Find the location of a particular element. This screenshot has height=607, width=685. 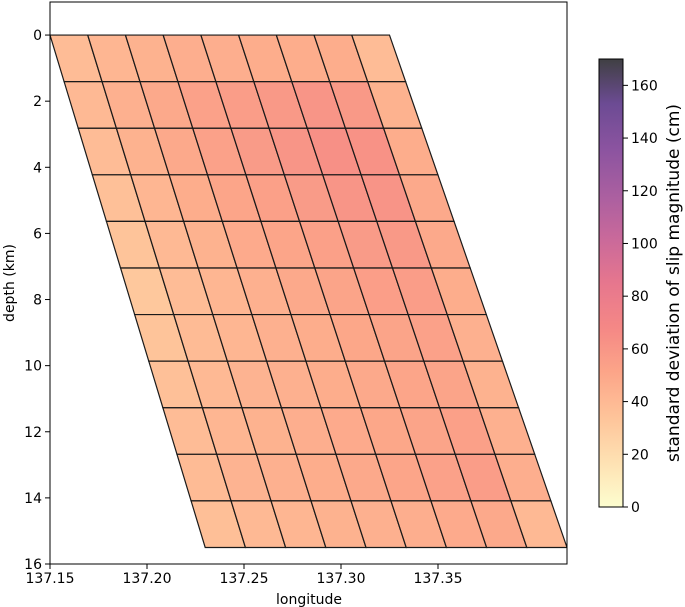

colorbar-tick-label: 40 is located at coordinates (640, 403).